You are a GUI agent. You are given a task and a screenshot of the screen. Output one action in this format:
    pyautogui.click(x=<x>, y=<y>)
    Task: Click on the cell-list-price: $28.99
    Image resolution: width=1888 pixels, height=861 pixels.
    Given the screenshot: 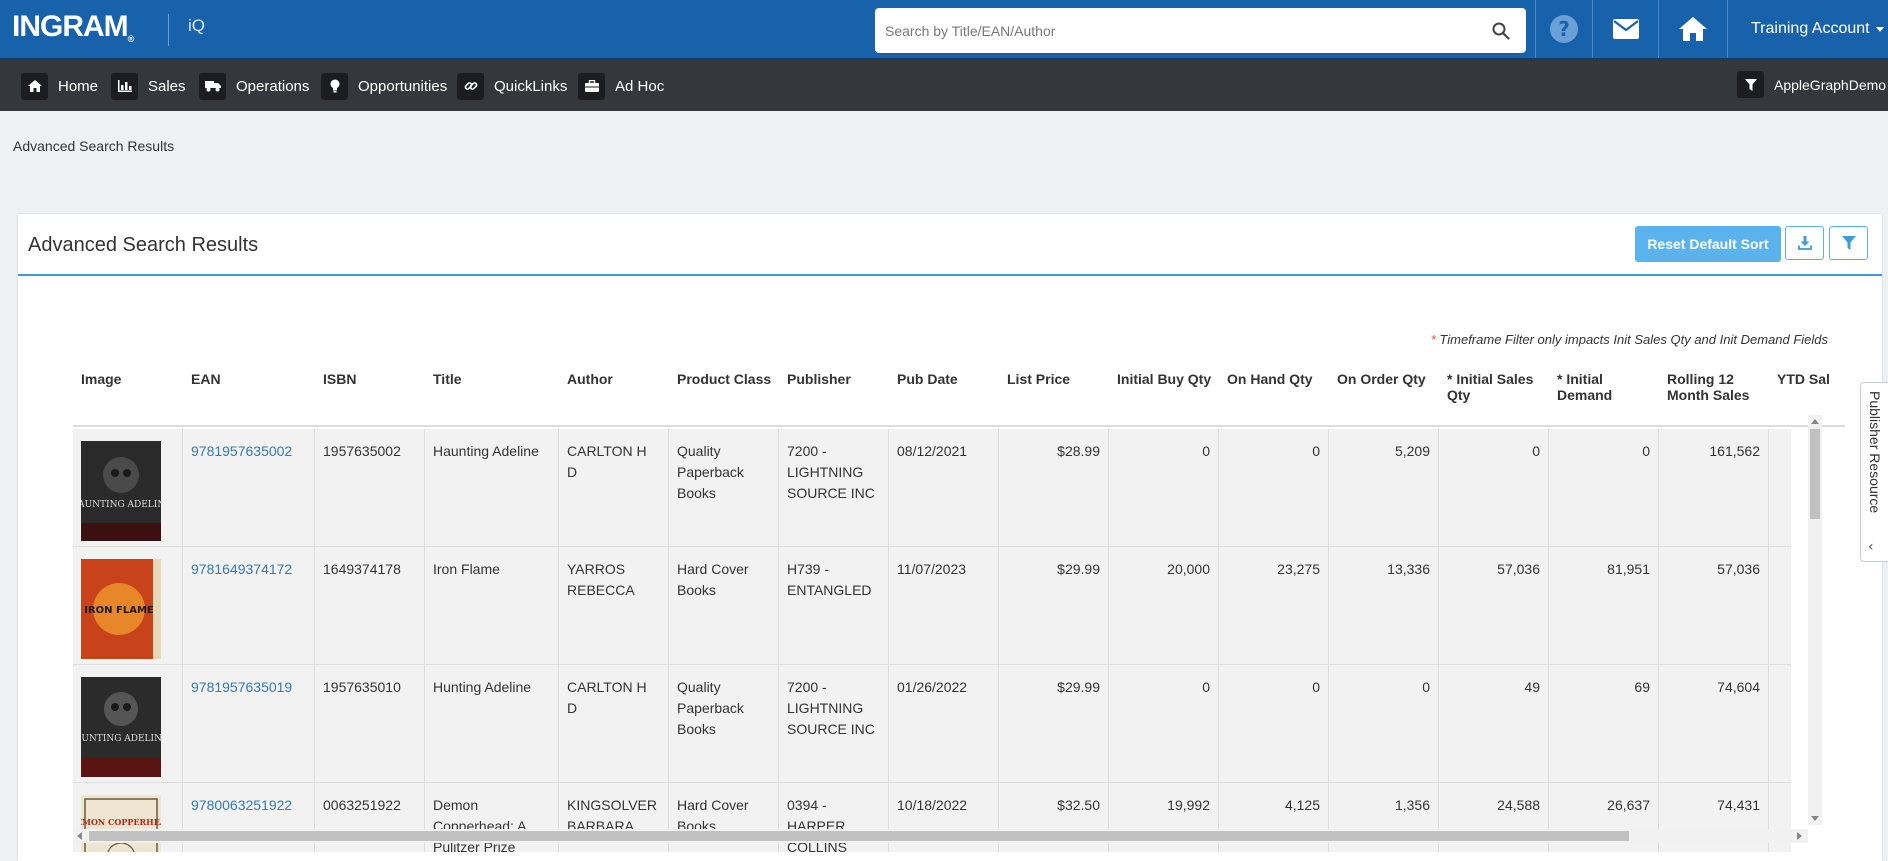 What is the action you would take?
    pyautogui.click(x=1054, y=488)
    